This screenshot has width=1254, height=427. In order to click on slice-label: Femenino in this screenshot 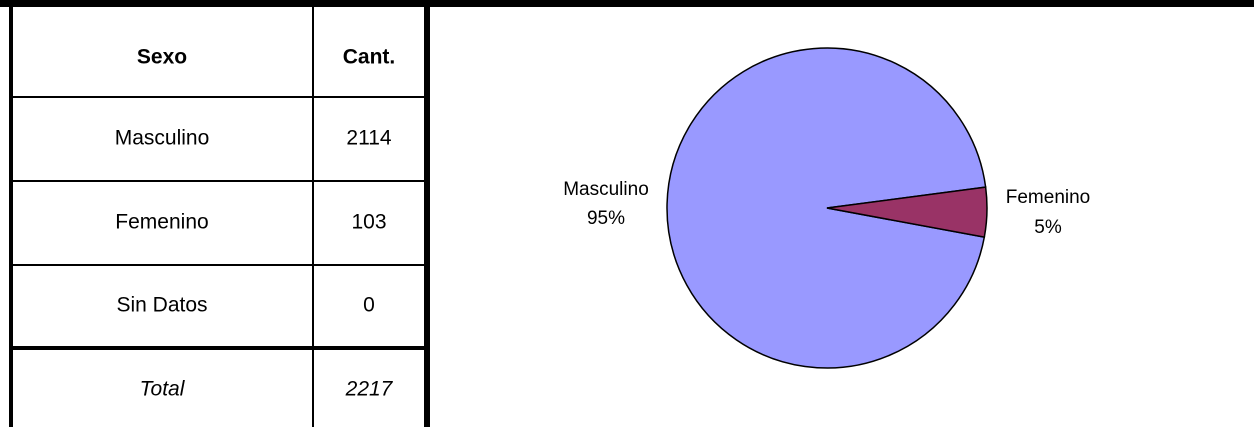, I will do `click(1048, 197)`.